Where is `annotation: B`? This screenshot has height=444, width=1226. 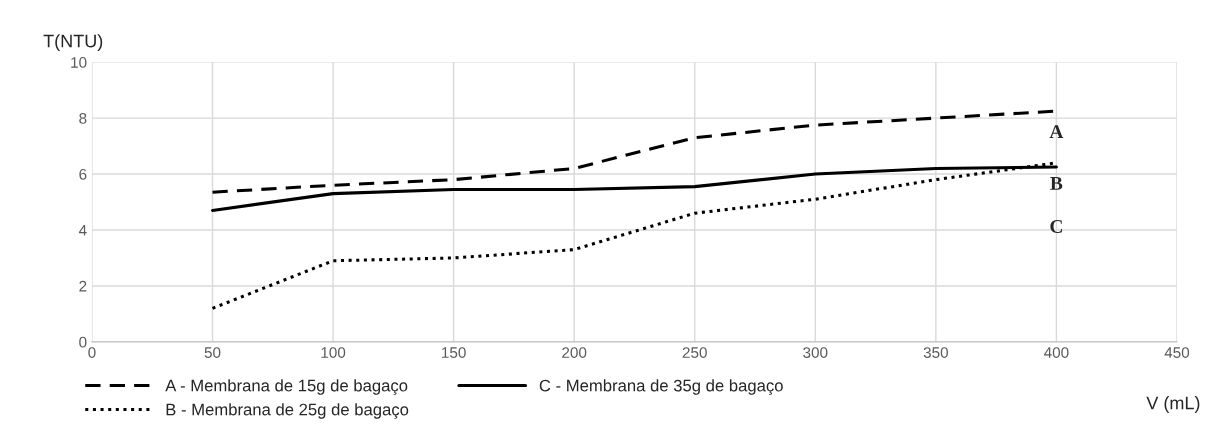
annotation: B is located at coordinates (1056, 183).